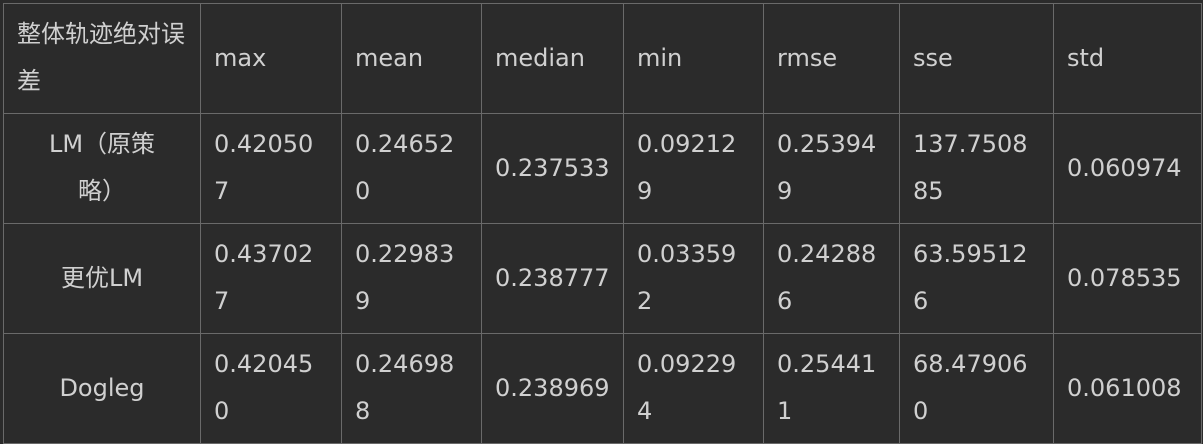 This screenshot has height=444, width=1203. I want to click on cell-std: 0.078535, so click(1127, 278).